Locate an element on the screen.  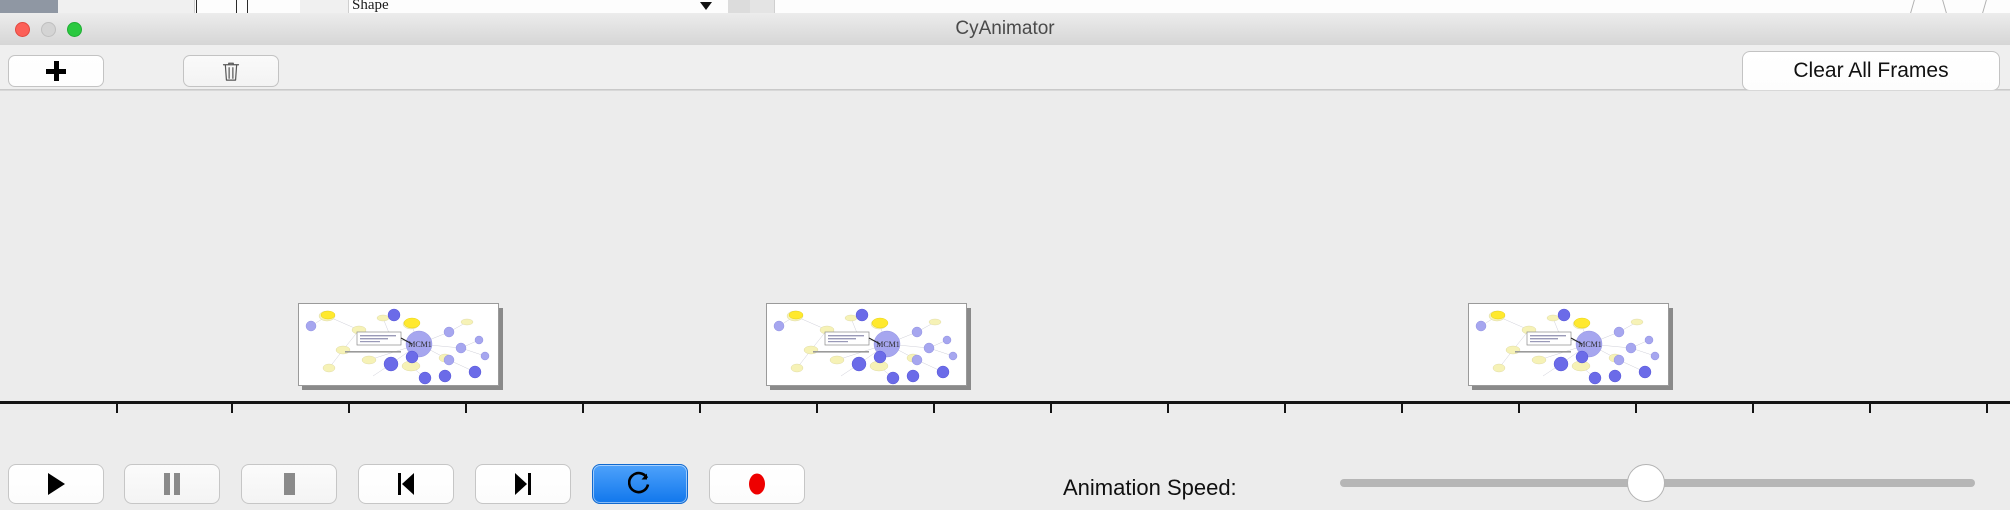
minimize-button is located at coordinates (48, 29).